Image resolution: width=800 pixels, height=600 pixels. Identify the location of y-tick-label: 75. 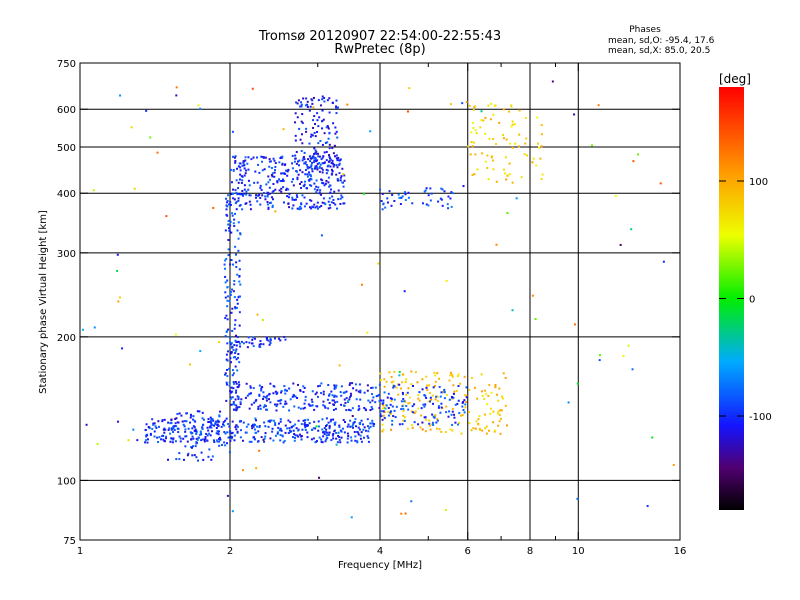
(69, 541).